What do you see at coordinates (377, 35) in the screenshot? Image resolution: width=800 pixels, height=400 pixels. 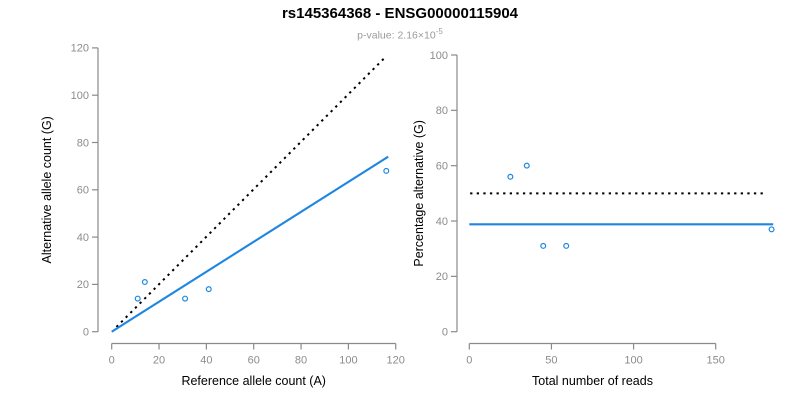 I see `pvalue-prefix: p-value:` at bounding box center [377, 35].